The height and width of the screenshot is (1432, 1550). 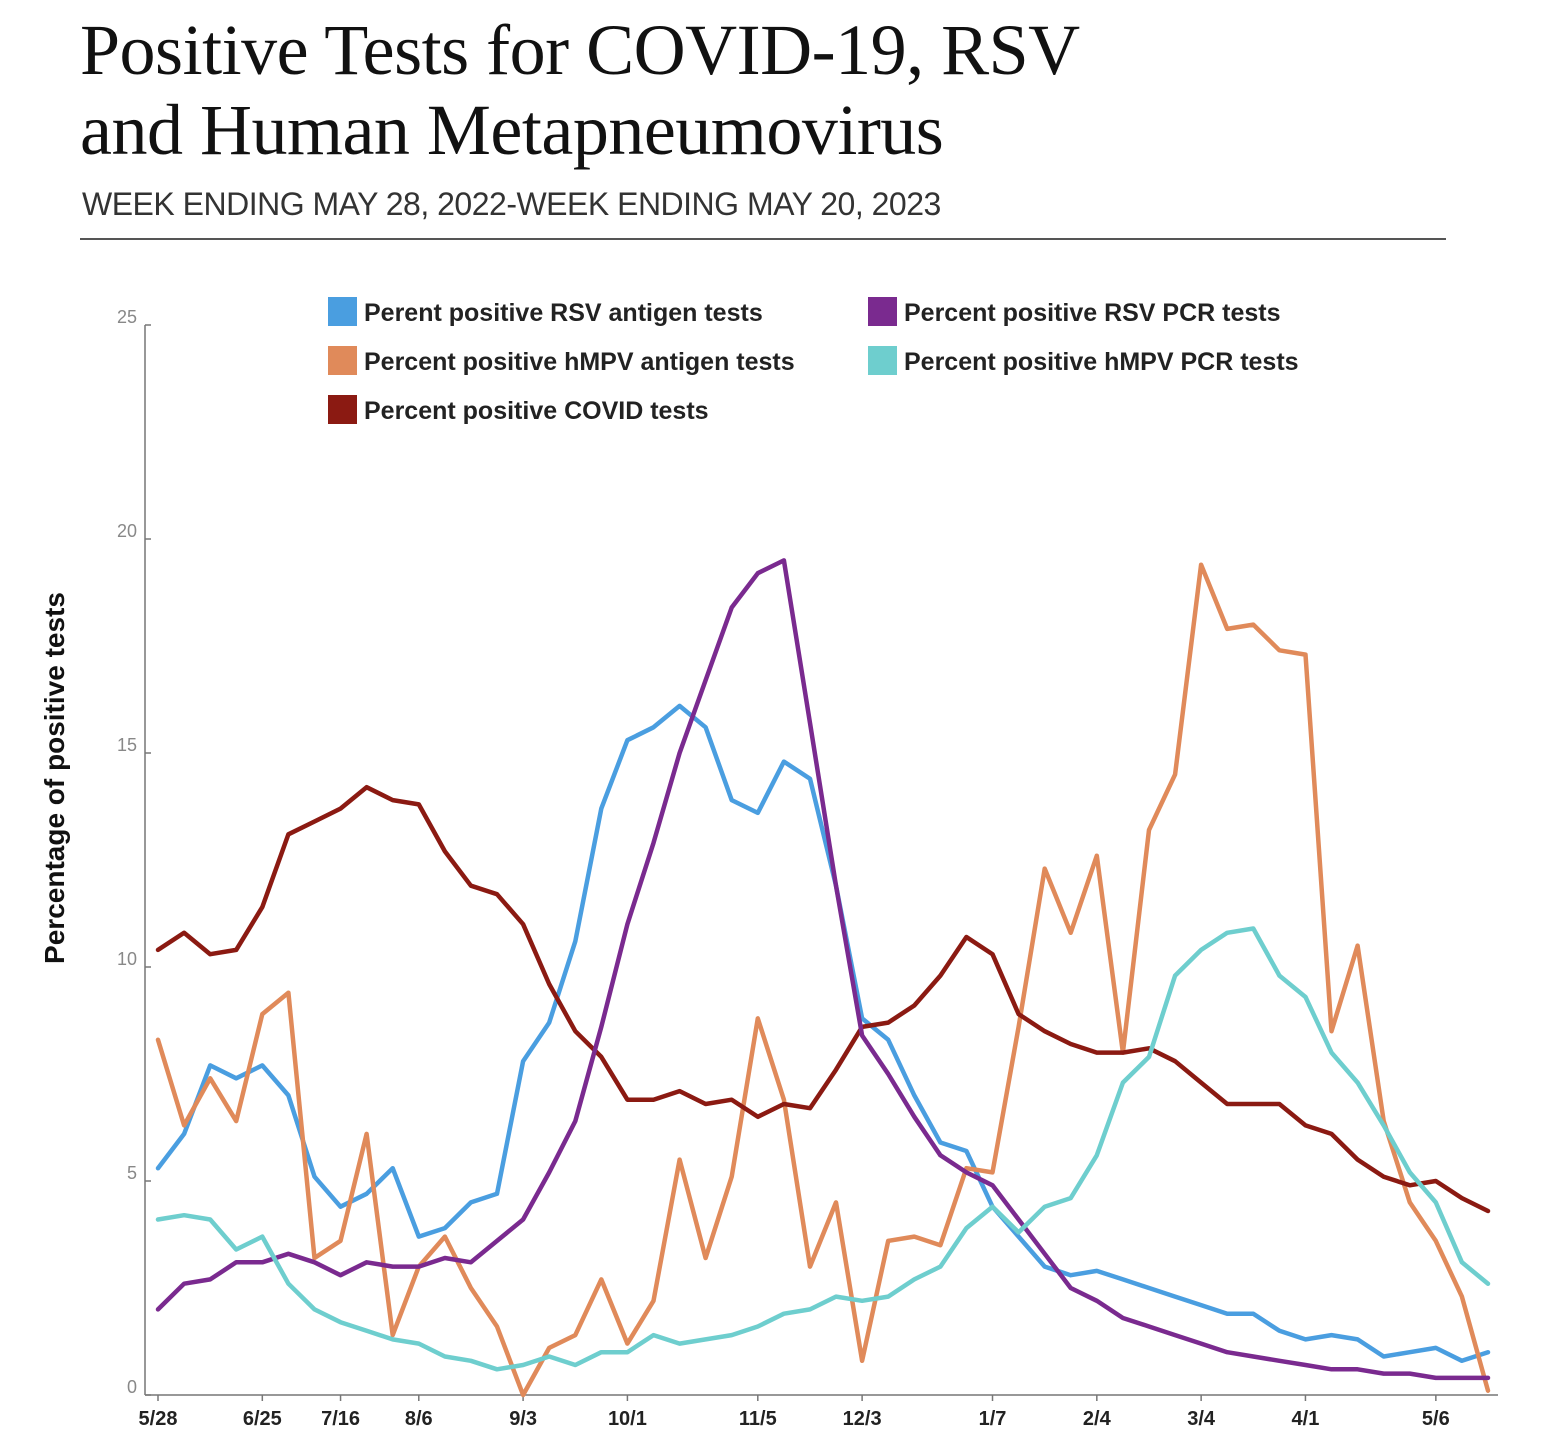 What do you see at coordinates (1201, 1419) in the screenshot?
I see `x-tick-label: 3/4` at bounding box center [1201, 1419].